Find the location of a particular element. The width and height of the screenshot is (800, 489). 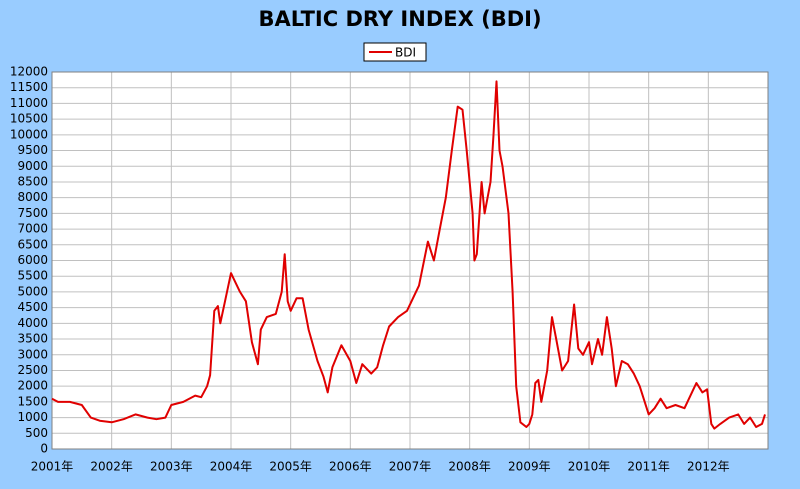

y-tick-label: 3500 is located at coordinates (32, 339).